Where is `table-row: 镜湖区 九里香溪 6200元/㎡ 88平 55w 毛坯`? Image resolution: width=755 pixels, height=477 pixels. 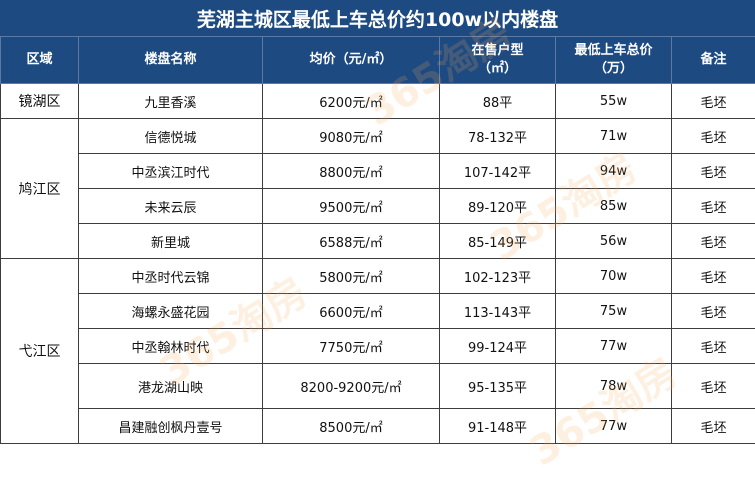 table-row: 镜湖区 九里香溪 6200元/㎡ 88平 55w 毛坯 is located at coordinates (378, 101).